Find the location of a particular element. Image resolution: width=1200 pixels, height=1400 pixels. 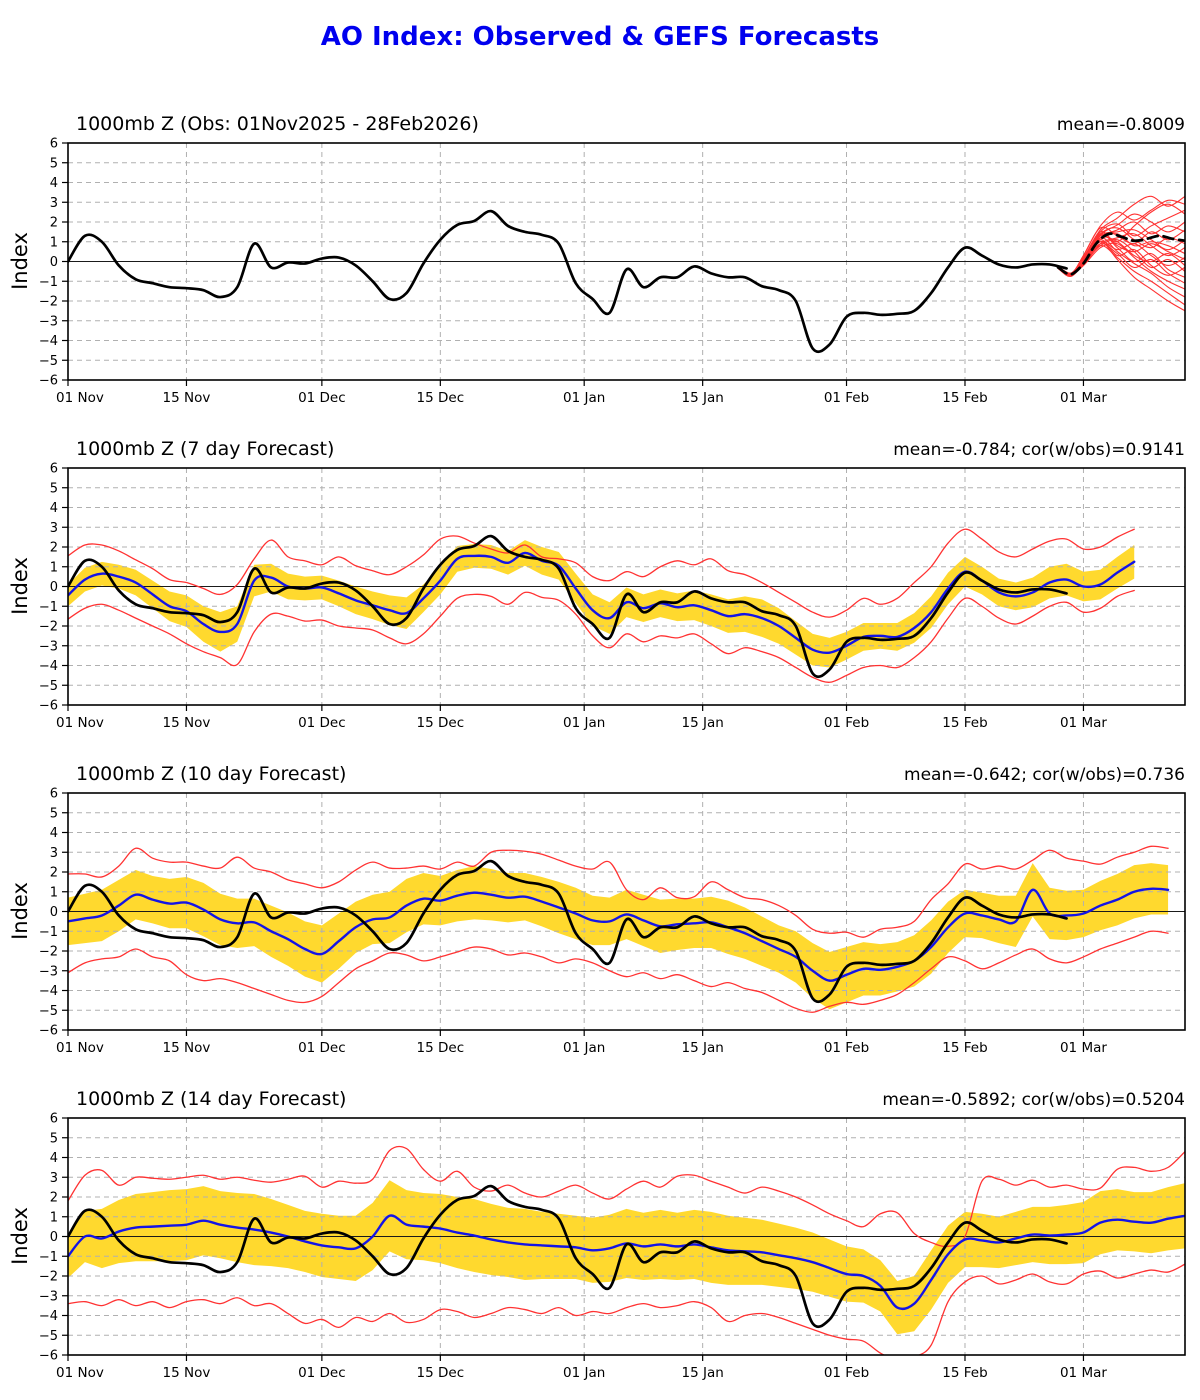

panel-2-stats: mean=-0.784; cor(w/obs)=0.9141 is located at coordinates (1039, 450).